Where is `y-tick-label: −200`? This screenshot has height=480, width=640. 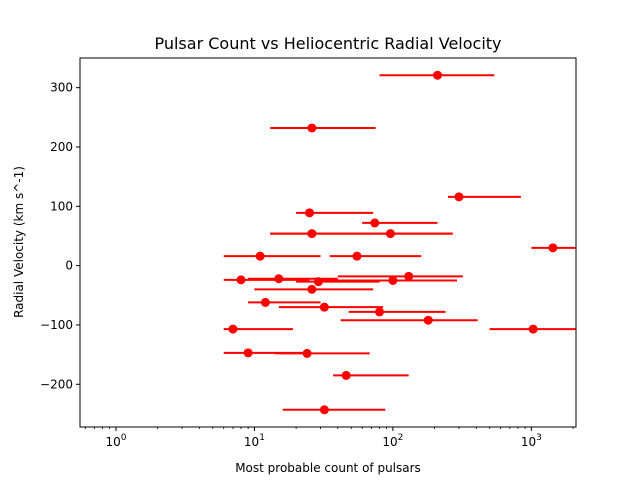
y-tick-label: −200 is located at coordinates (56, 384).